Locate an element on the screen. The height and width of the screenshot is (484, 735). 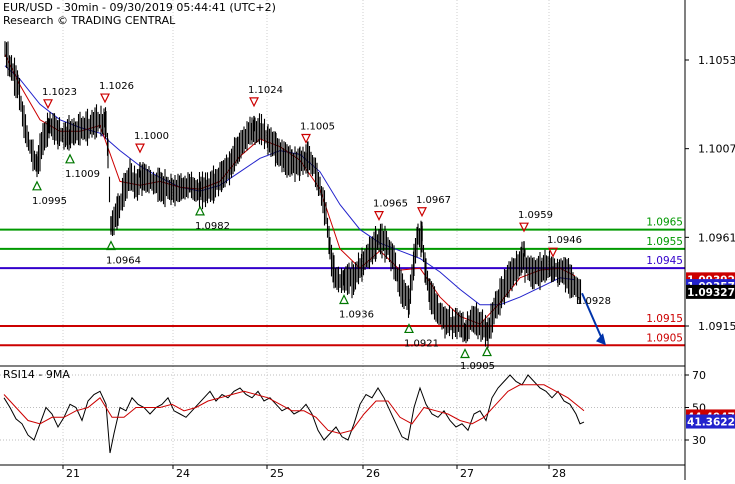
swing-high-label: 1.1026 is located at coordinates (116, 86).